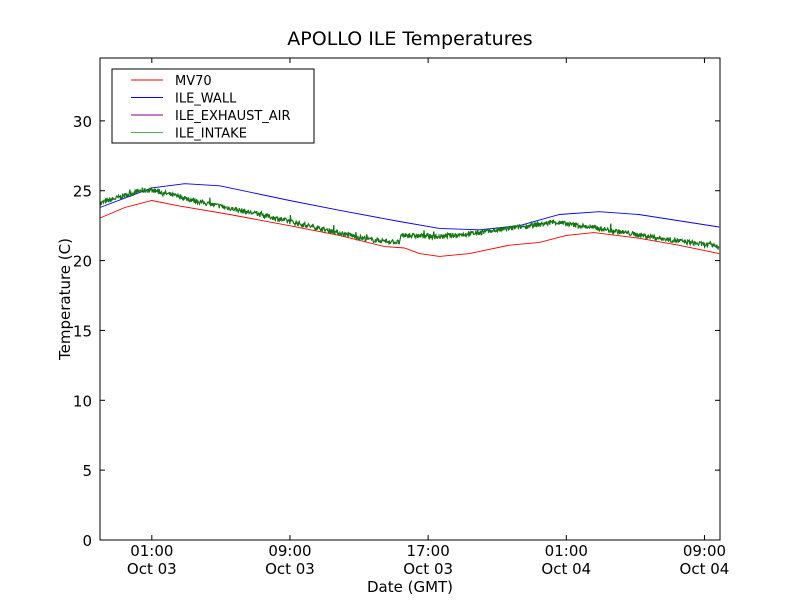  Describe the element at coordinates (409, 207) in the screenshot. I see `series-line-ile-wall` at that location.